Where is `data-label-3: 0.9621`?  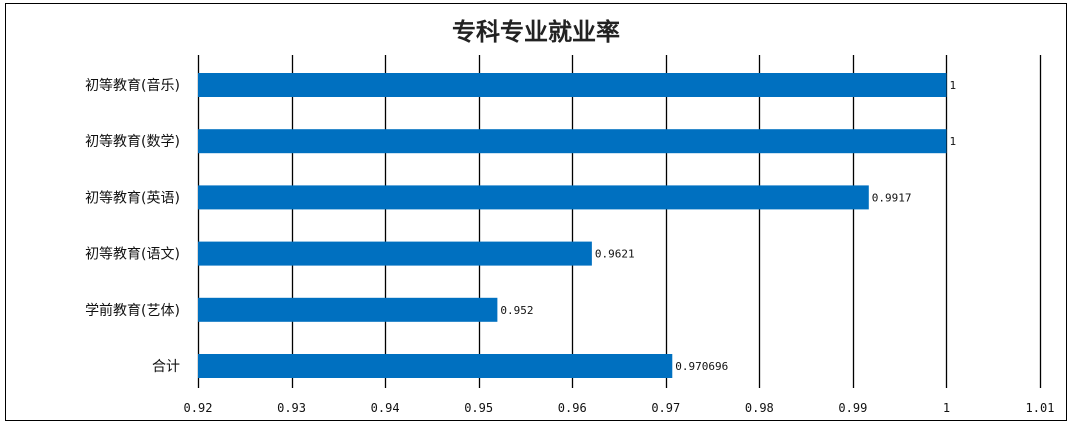
data-label-3: 0.9621 is located at coordinates (615, 254).